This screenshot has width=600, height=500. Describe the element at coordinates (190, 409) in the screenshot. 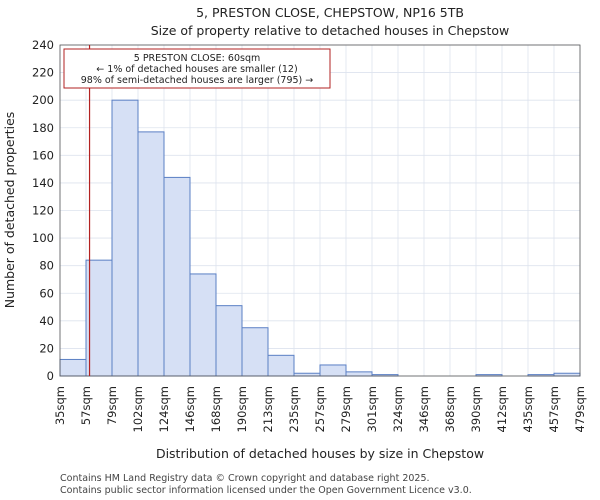

I see `x-tick-label: 146sqm` at that location.